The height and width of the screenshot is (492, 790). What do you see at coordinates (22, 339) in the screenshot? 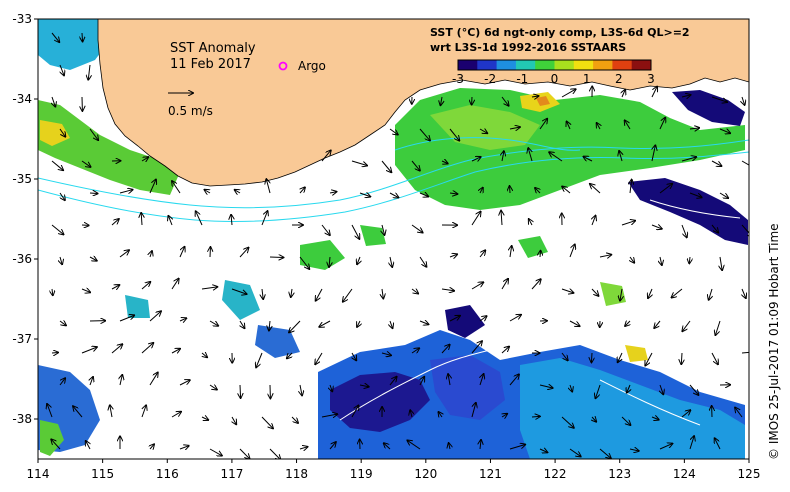
I see `y-tick-label: -37` at bounding box center [22, 339].